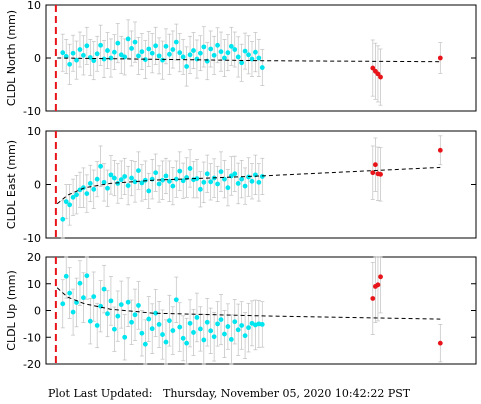 The height and width of the screenshot is (404, 481). I want to click on y-axis-label: CLDL North (mm), so click(11, 58).